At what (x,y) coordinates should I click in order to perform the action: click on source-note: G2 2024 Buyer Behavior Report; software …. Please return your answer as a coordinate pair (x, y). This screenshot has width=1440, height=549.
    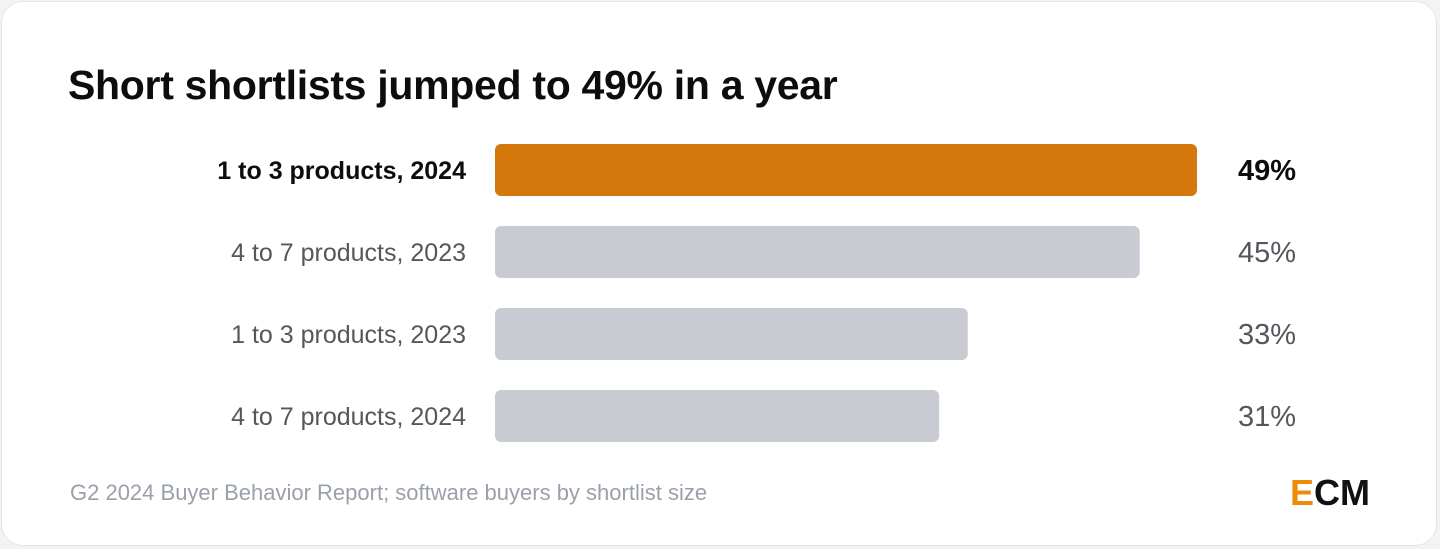
    Looking at the image, I should click on (389, 492).